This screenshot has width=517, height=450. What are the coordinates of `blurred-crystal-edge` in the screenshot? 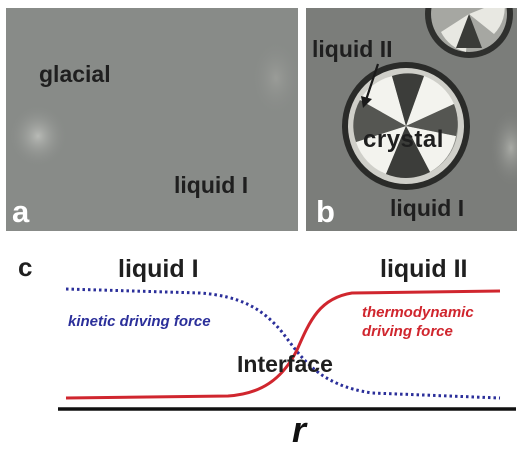 It's located at (503, 148).